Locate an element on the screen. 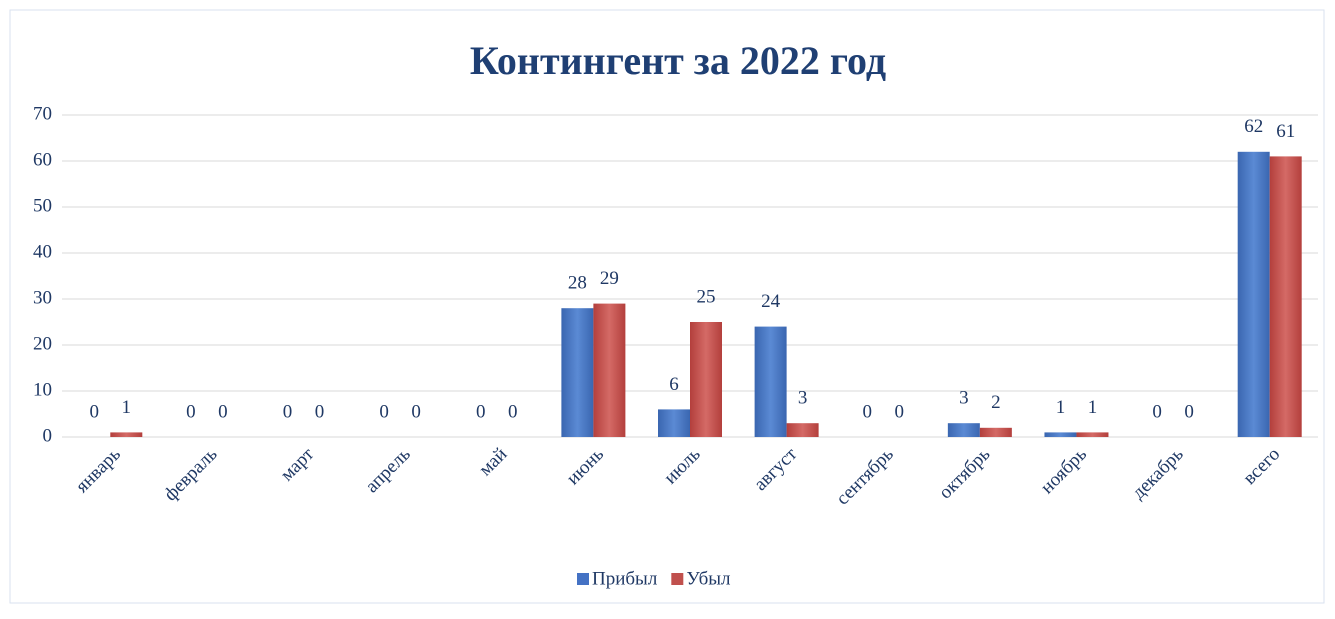 The width and height of the screenshot is (1335, 619). legend-label: Убыл is located at coordinates (708, 578).